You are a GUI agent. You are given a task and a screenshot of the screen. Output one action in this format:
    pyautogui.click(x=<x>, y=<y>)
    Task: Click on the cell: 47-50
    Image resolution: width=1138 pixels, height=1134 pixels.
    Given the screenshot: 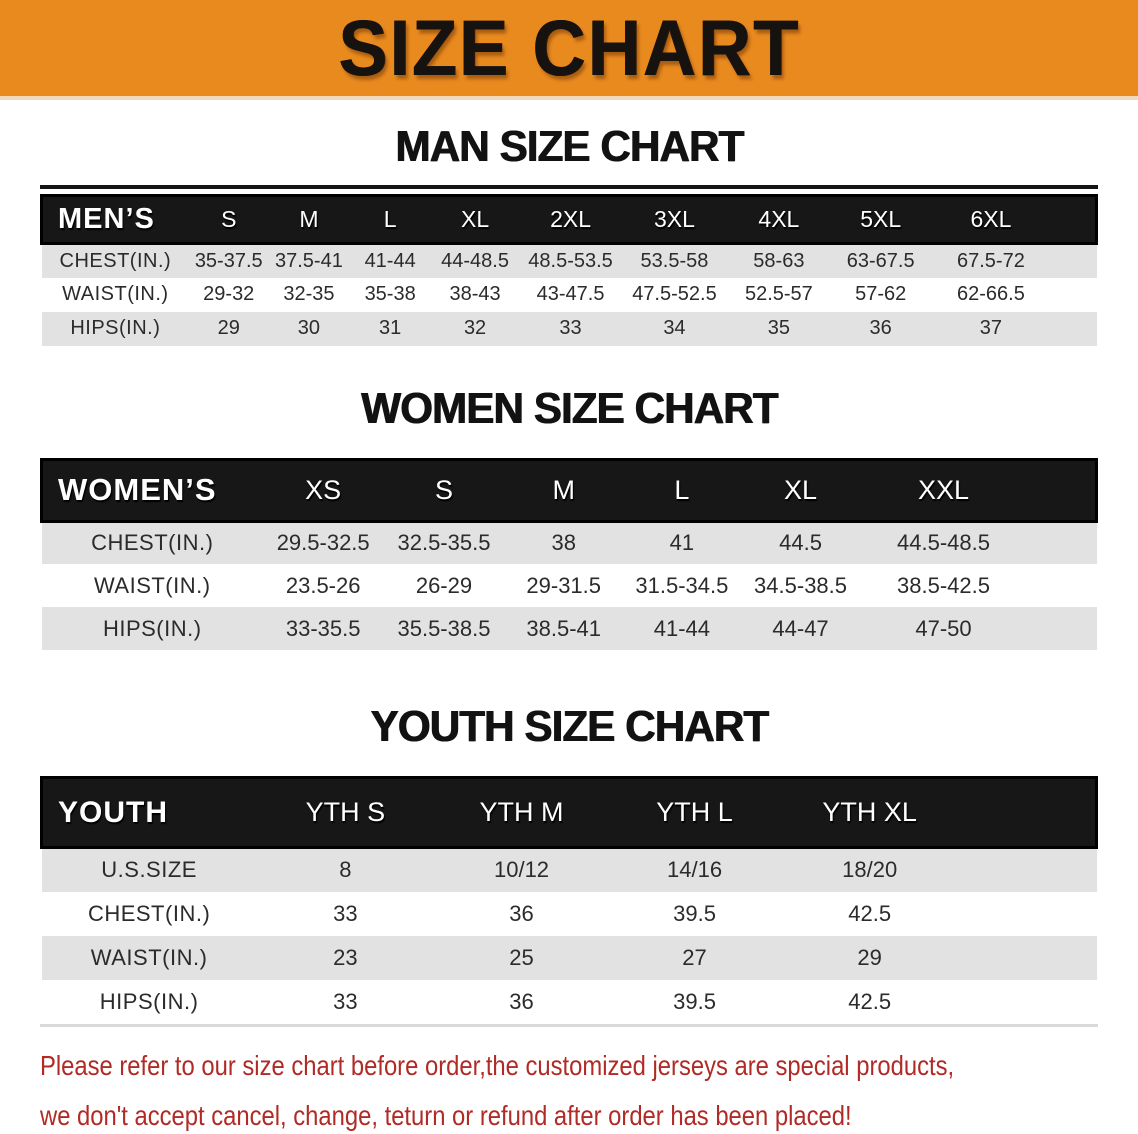 What is the action you would take?
    pyautogui.click(x=943, y=628)
    